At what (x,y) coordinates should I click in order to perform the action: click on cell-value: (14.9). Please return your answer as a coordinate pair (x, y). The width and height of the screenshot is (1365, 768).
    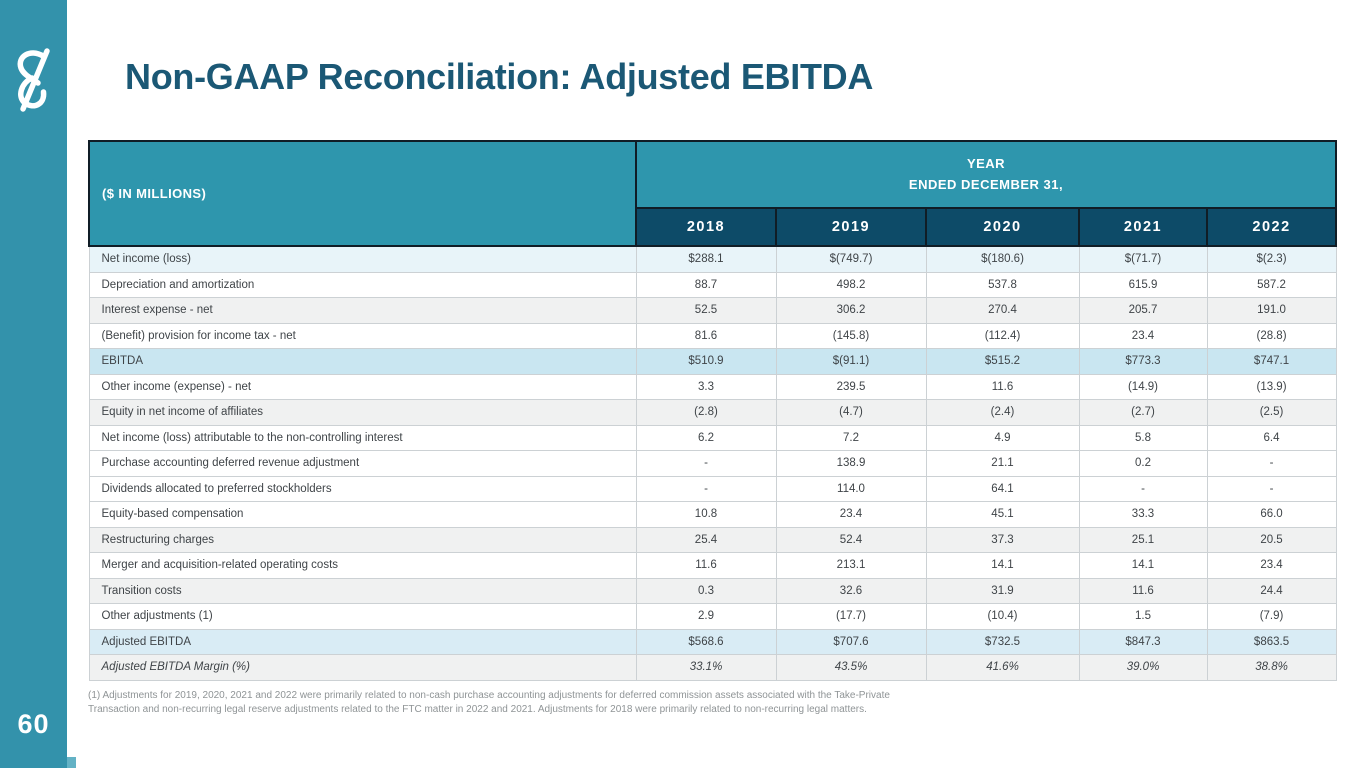
    Looking at the image, I should click on (1143, 386).